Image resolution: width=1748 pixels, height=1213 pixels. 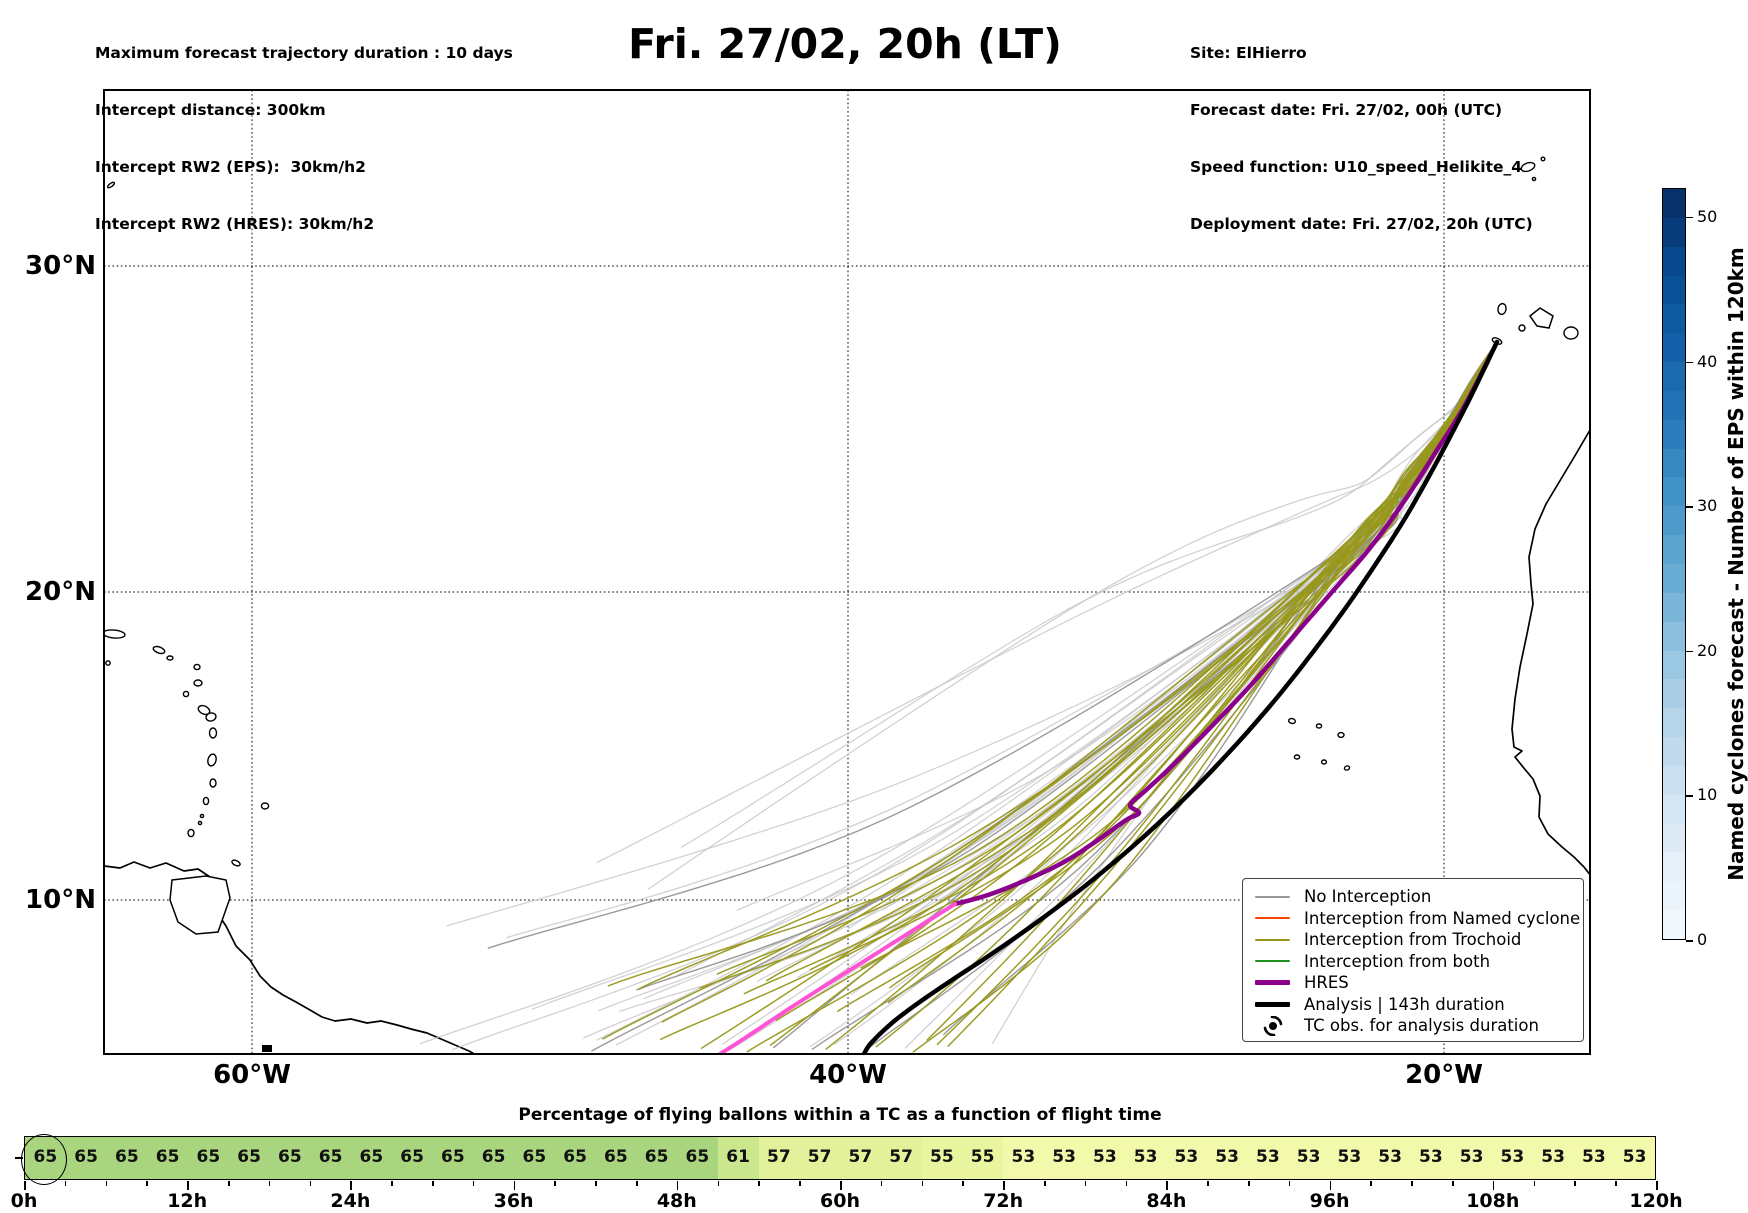 I want to click on lat-tick-label: 10°N, so click(x=60, y=900).